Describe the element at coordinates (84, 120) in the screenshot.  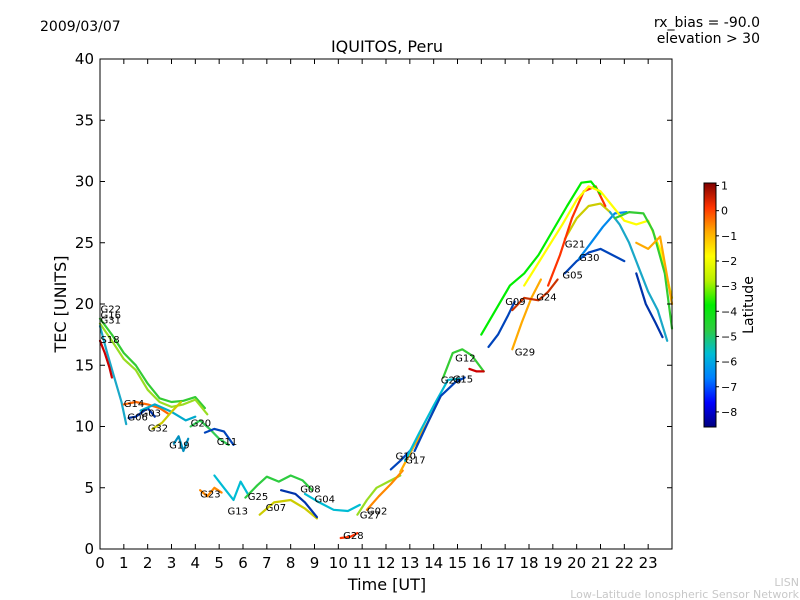
I see `y-tick-label: 35` at that location.